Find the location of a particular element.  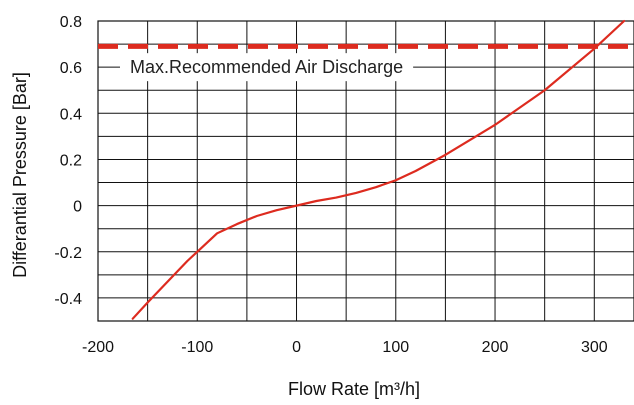

y-tick-label: 0.2 is located at coordinates (71, 160).